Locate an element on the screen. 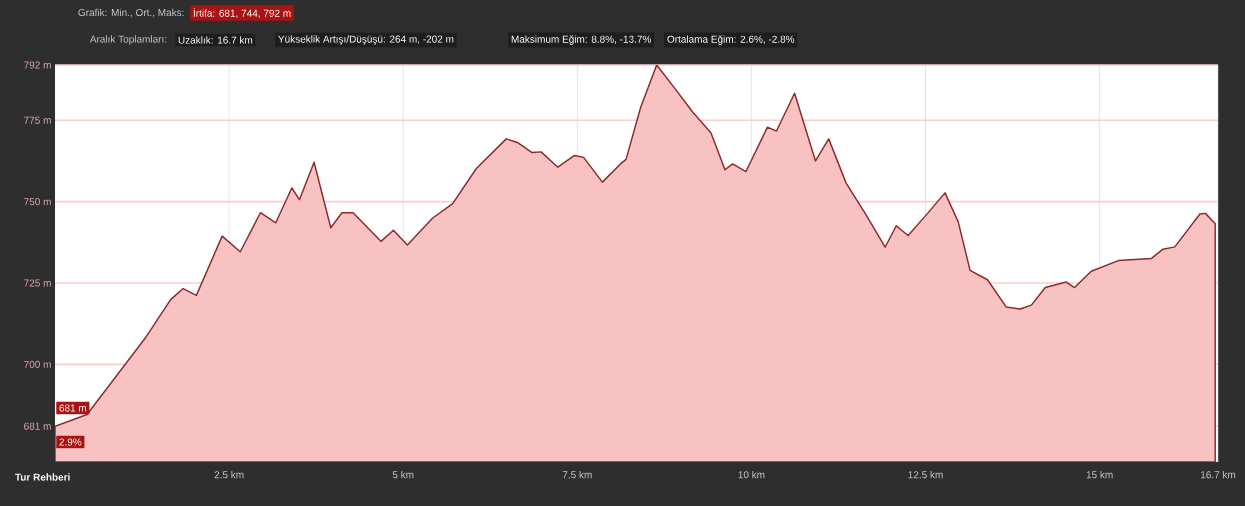 This screenshot has height=506, width=1245. text: Maksimum Eğim: 8.8%, -13.7% is located at coordinates (581, 40).